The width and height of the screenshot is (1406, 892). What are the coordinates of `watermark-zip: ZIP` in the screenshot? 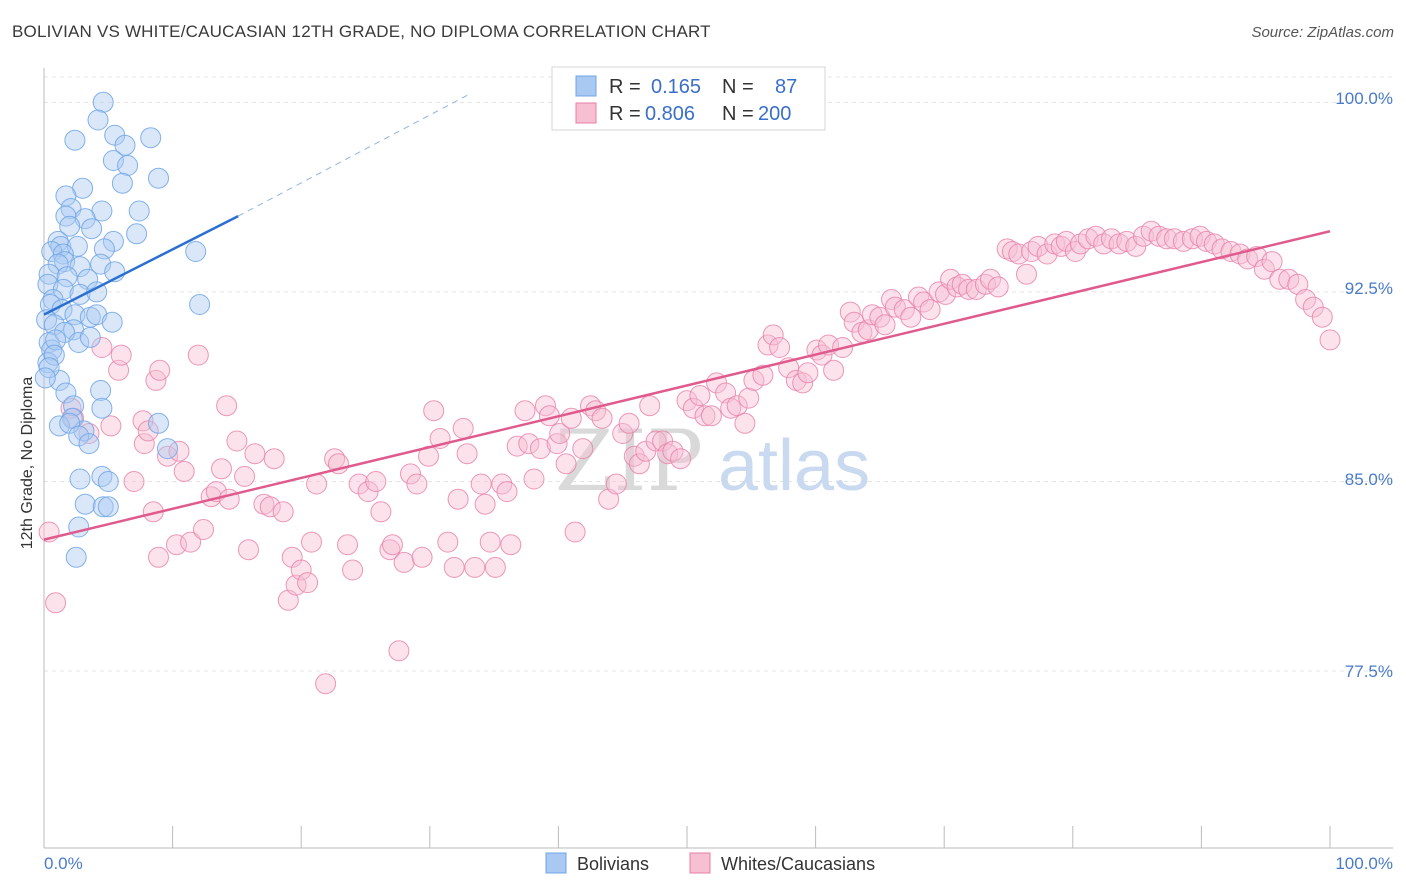 It's located at (629, 461).